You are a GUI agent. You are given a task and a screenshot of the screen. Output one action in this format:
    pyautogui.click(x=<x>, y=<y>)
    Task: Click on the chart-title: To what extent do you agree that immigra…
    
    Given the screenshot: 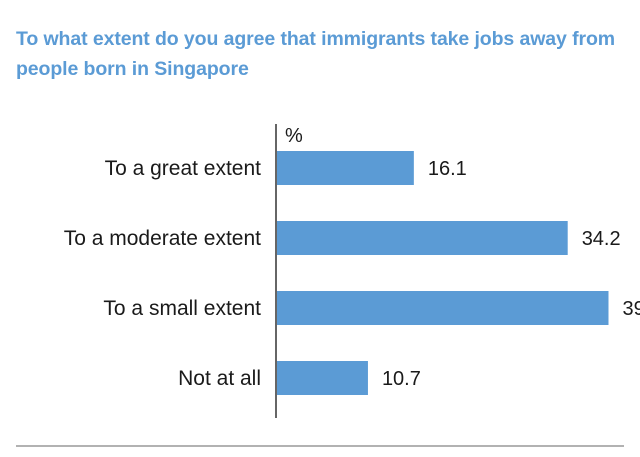 What is the action you would take?
    pyautogui.click(x=316, y=54)
    